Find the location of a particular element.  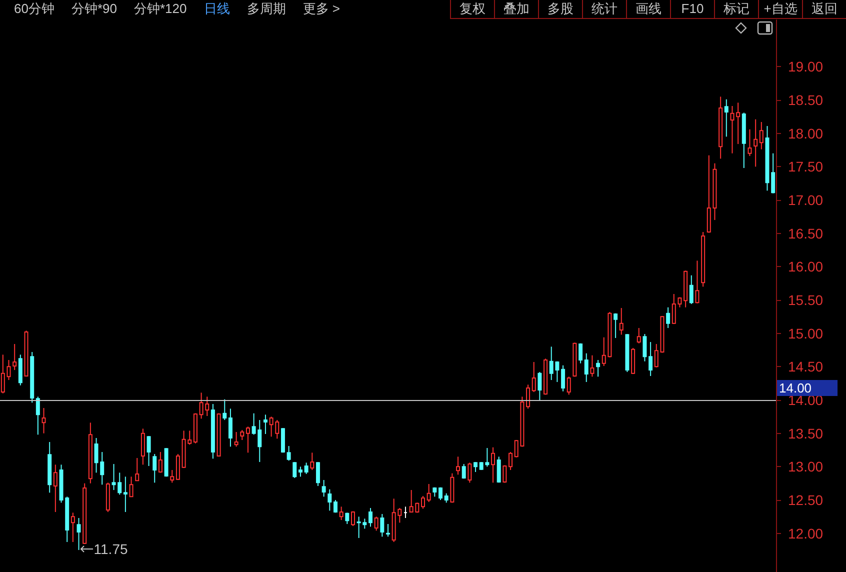

annotation: 11.75 is located at coordinates (111, 549).